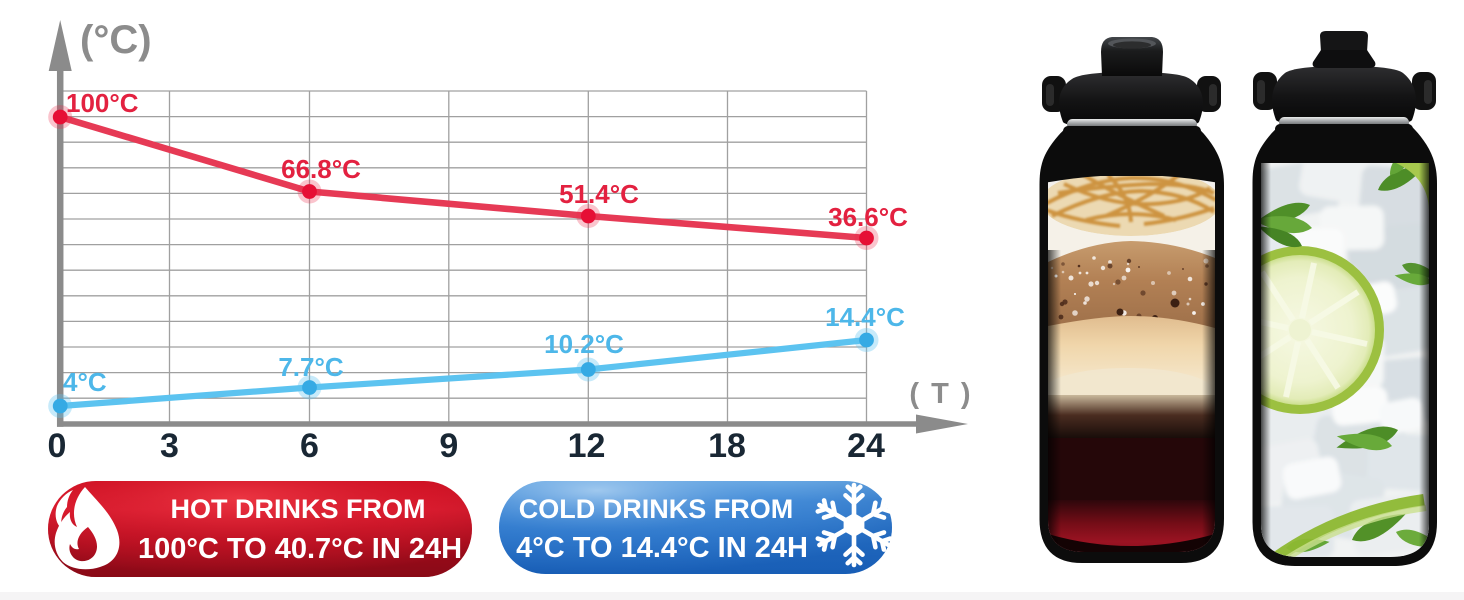  Describe the element at coordinates (116, 40) in the screenshot. I see `svg-text: (°C)` at that location.